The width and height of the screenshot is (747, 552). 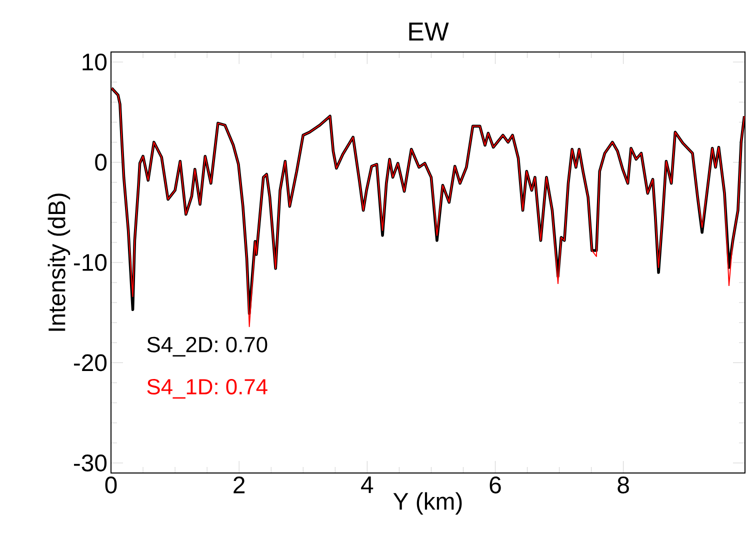 I want to click on y-tick-label: 10, so click(x=94, y=62).